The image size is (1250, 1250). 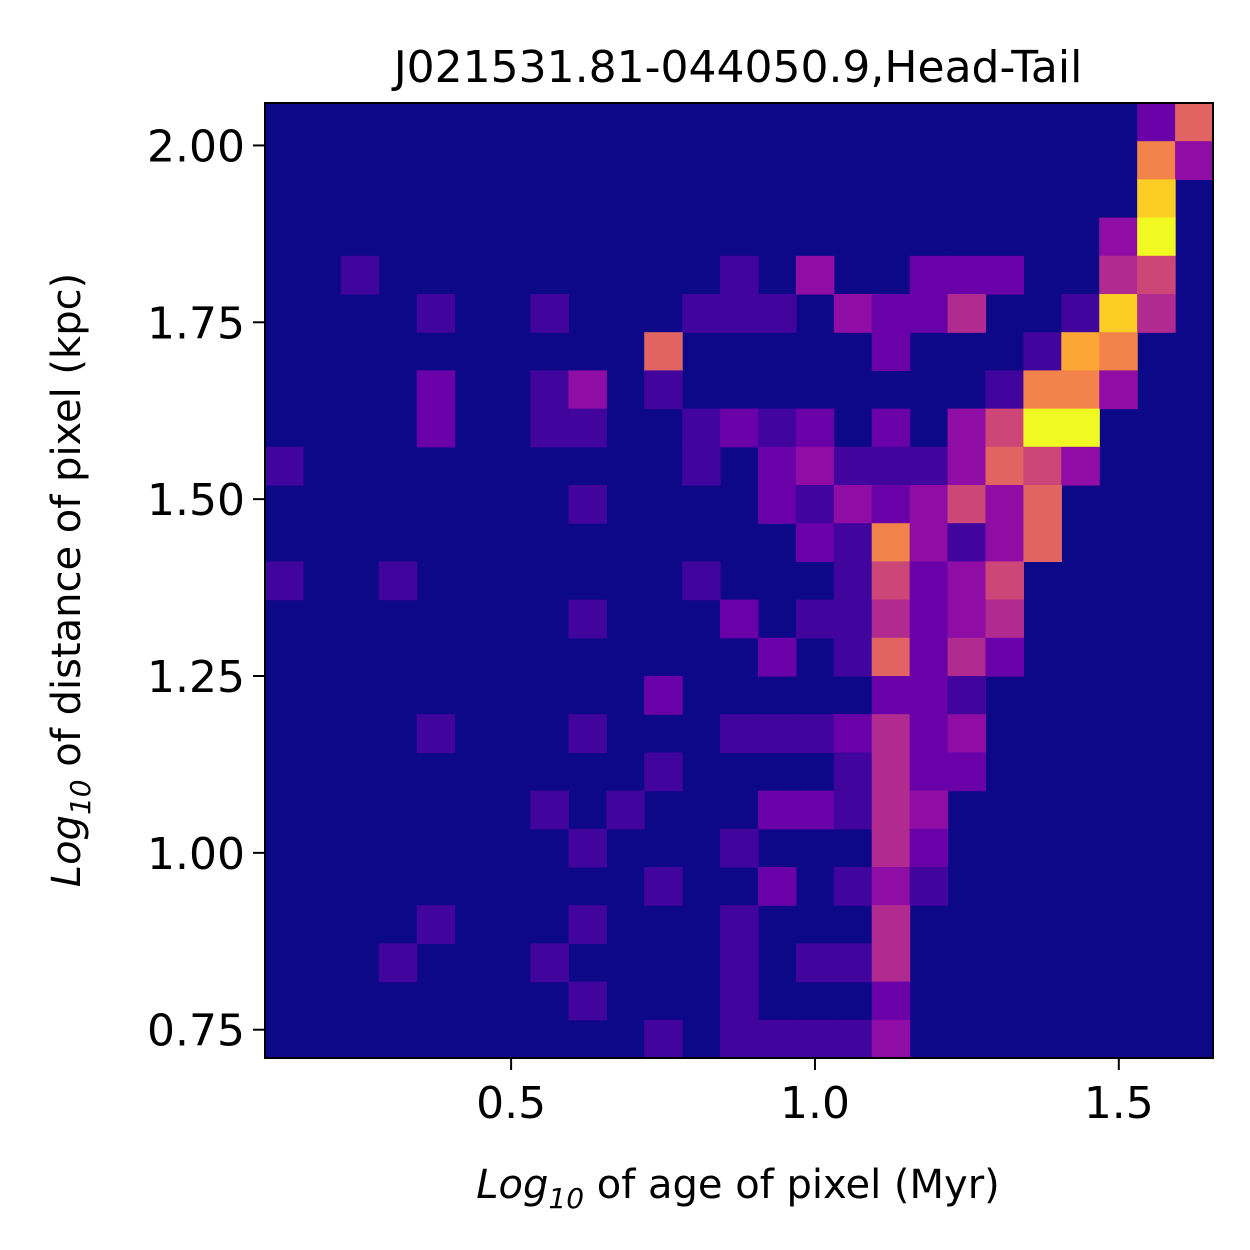 What do you see at coordinates (70, 580) in the screenshot?
I see `y-axis-title: Log10 of distance of pixel (kpc)` at bounding box center [70, 580].